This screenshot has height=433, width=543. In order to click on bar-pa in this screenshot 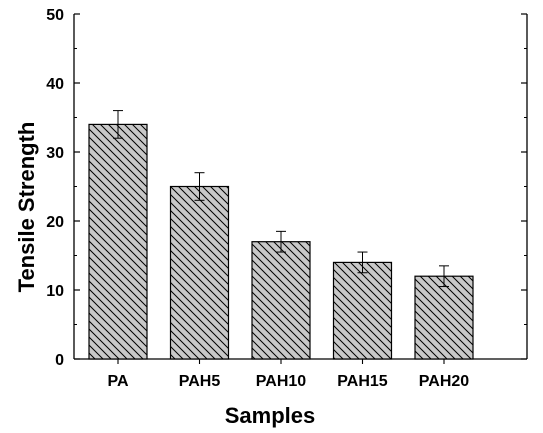, I will do `click(118, 241)`.